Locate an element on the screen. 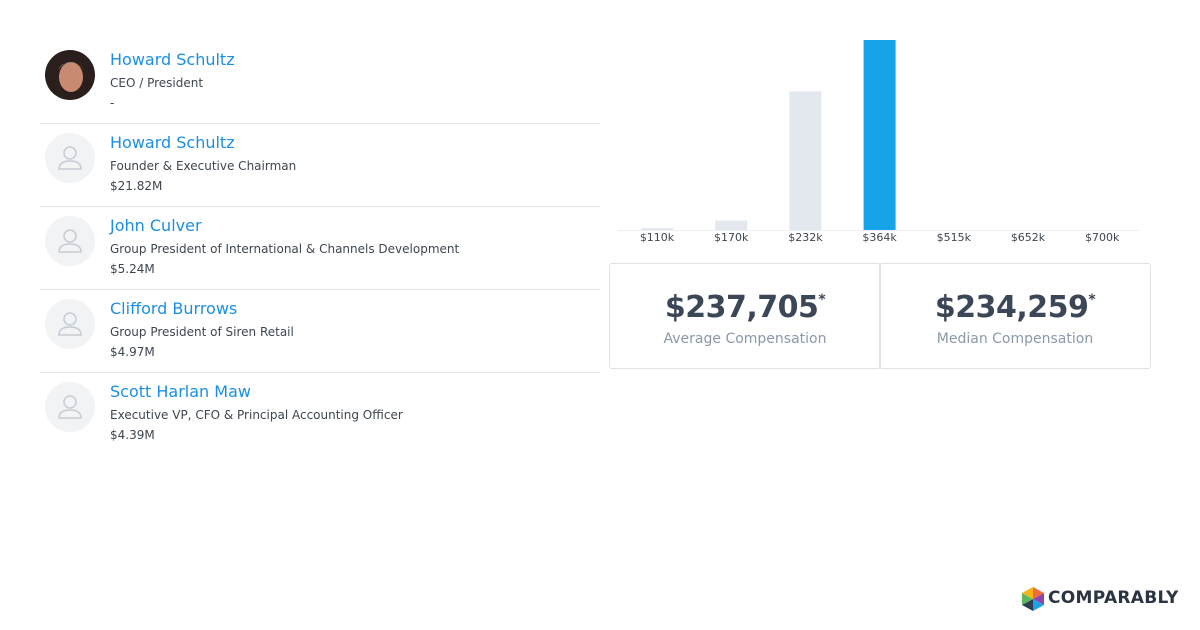  x-tick-label: $364k is located at coordinates (879, 237).